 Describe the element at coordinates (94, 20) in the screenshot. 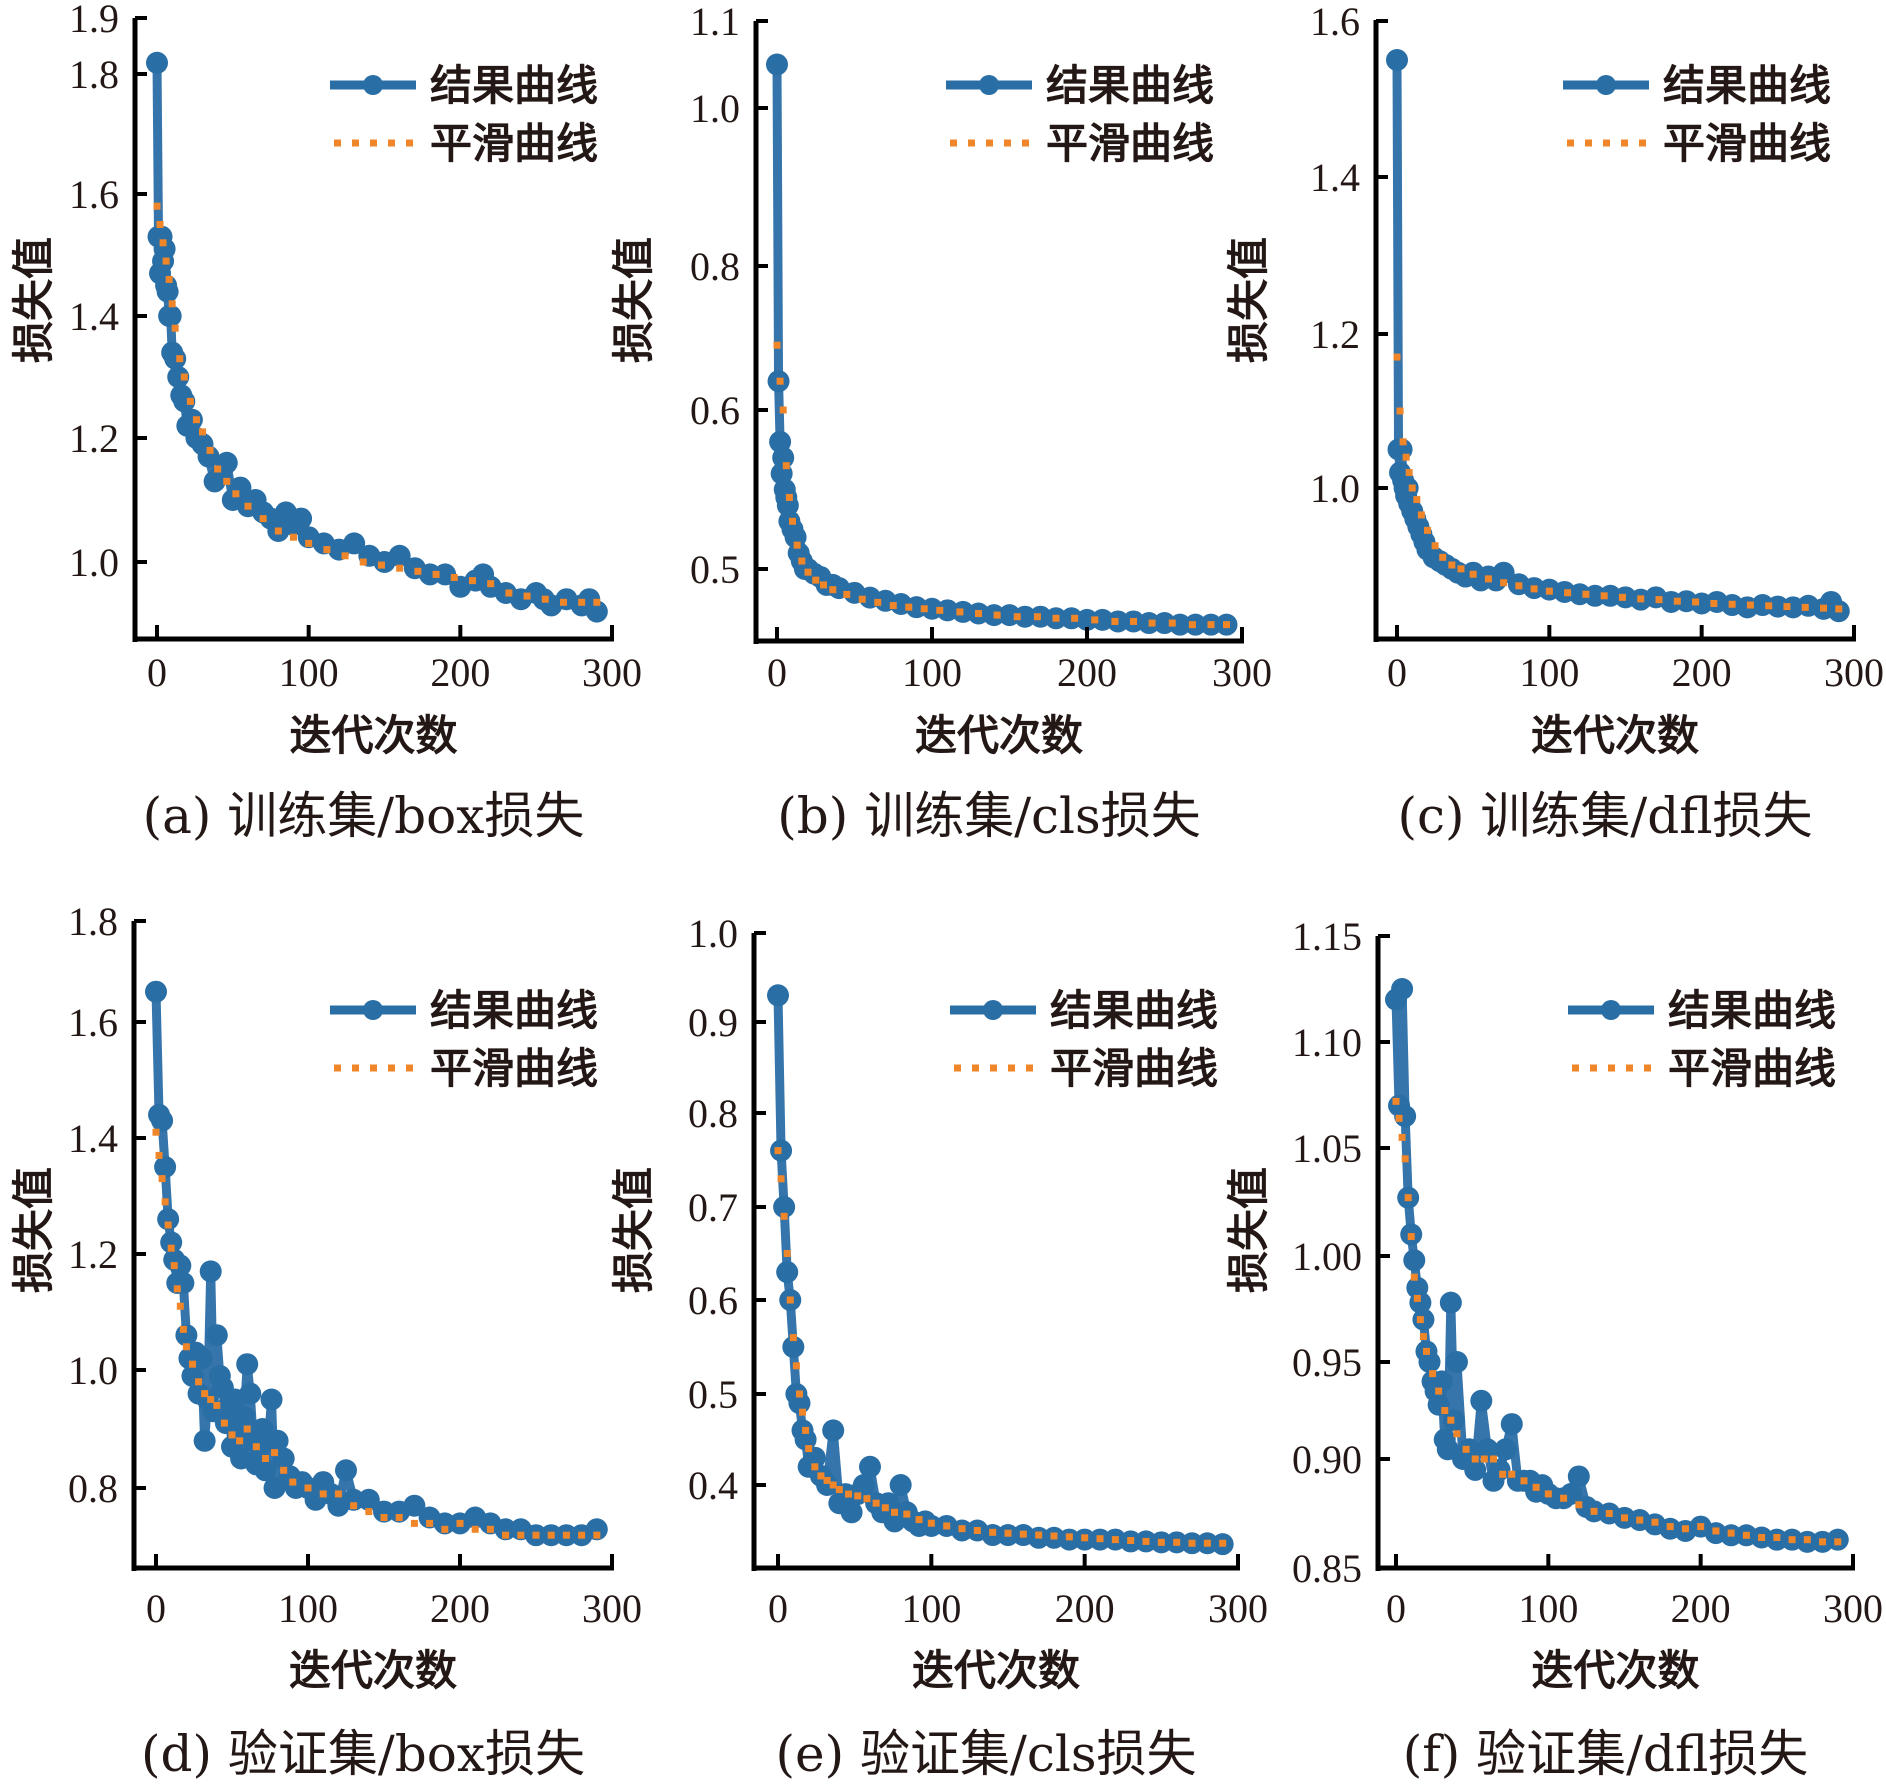

I see `y-tick-label: 1.9` at that location.